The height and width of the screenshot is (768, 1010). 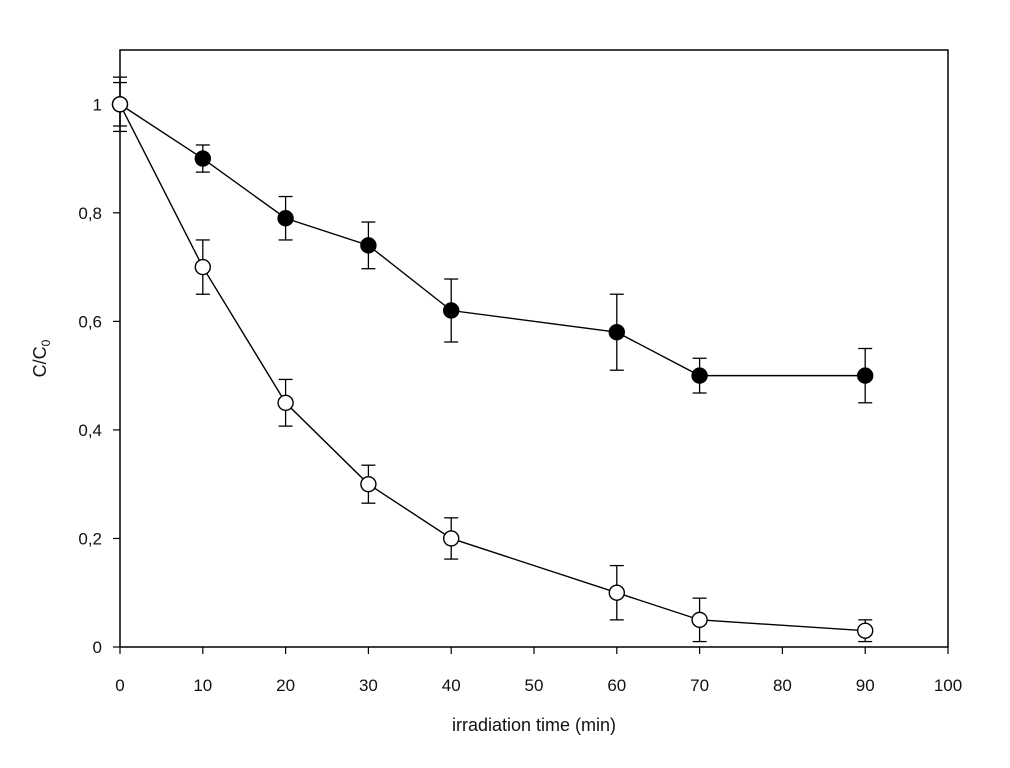 I want to click on x-tick-label-0: 0, so click(x=119, y=685).